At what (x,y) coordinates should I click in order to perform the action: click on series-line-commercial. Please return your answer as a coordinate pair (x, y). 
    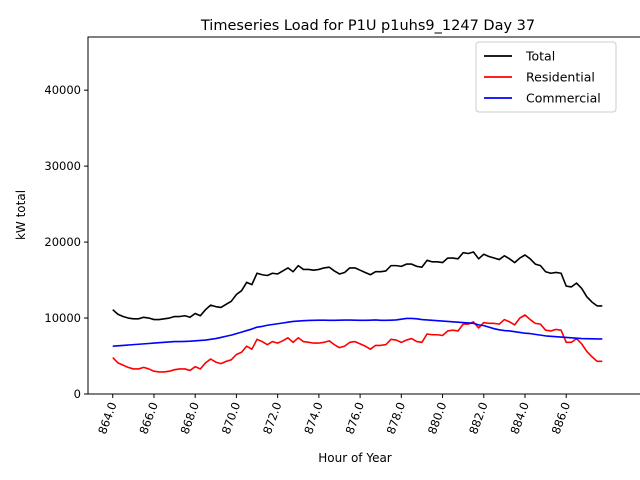
    Looking at the image, I should click on (357, 332).